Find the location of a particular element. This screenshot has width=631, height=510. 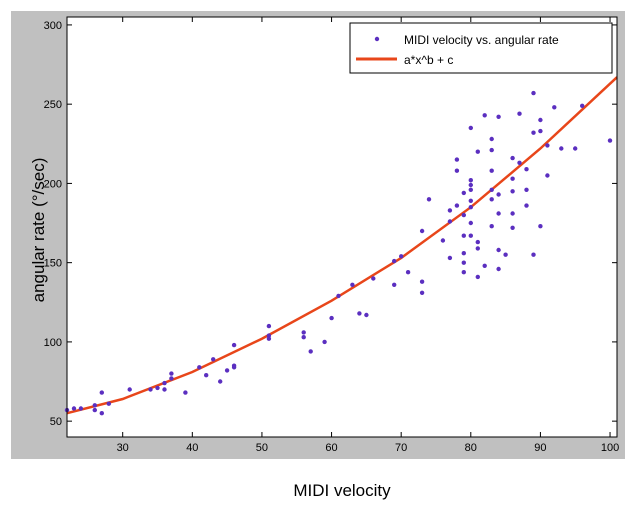

y-axis-label: angular rate (°/sec) is located at coordinates (38, 230).